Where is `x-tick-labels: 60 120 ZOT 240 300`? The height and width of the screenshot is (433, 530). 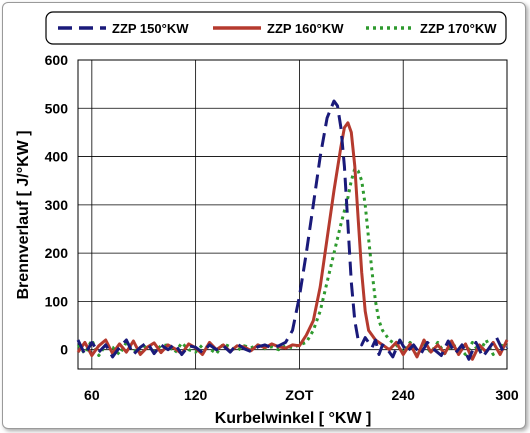
x-tick-labels: 60 120 ZOT 240 300 is located at coordinates (301, 395).